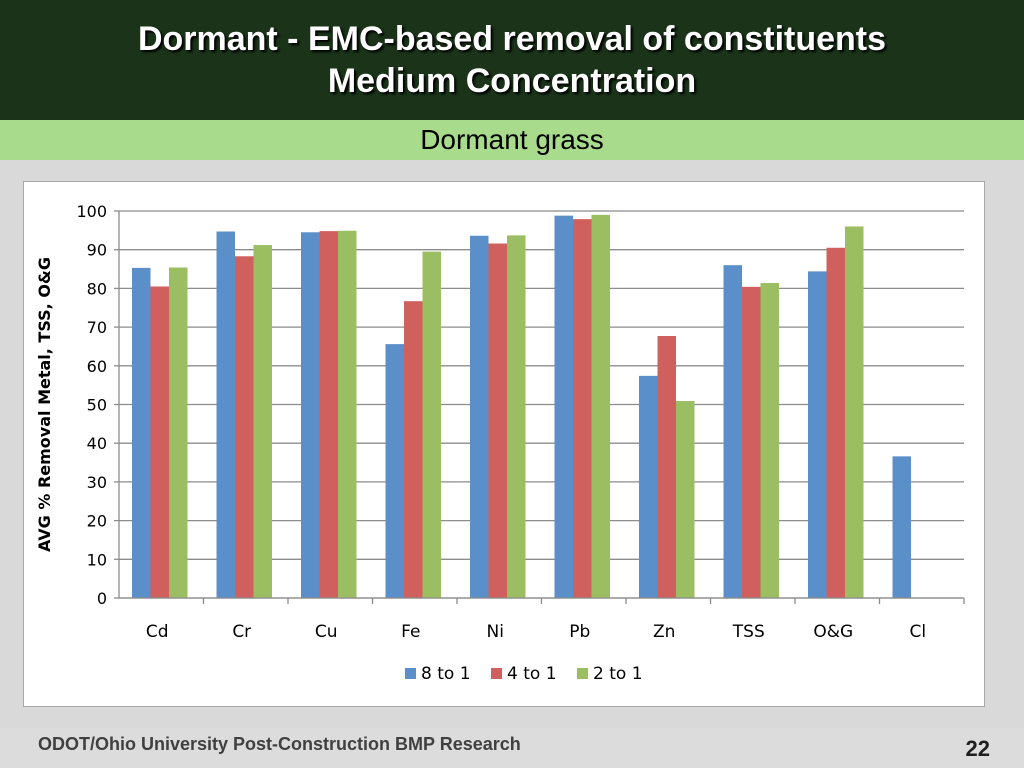  I want to click on y-tick-label: 10, so click(97, 559).